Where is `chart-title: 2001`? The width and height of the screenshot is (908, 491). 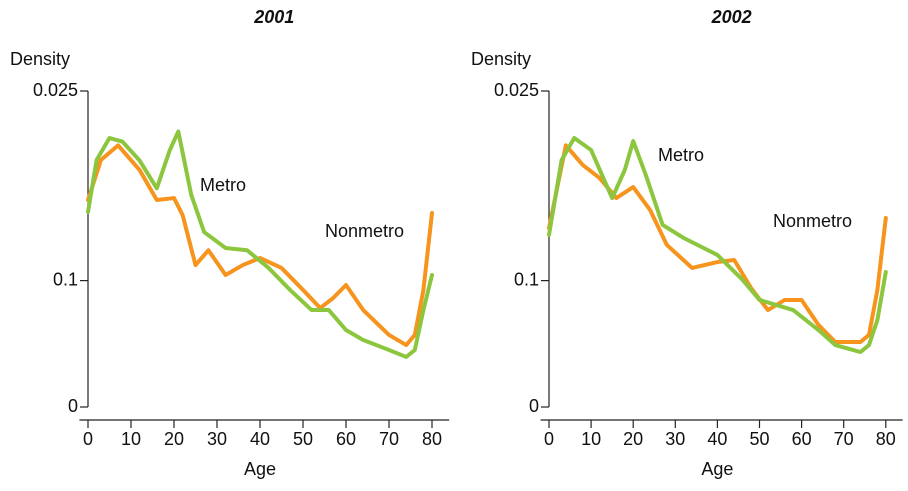 chart-title: 2001 is located at coordinates (273, 17).